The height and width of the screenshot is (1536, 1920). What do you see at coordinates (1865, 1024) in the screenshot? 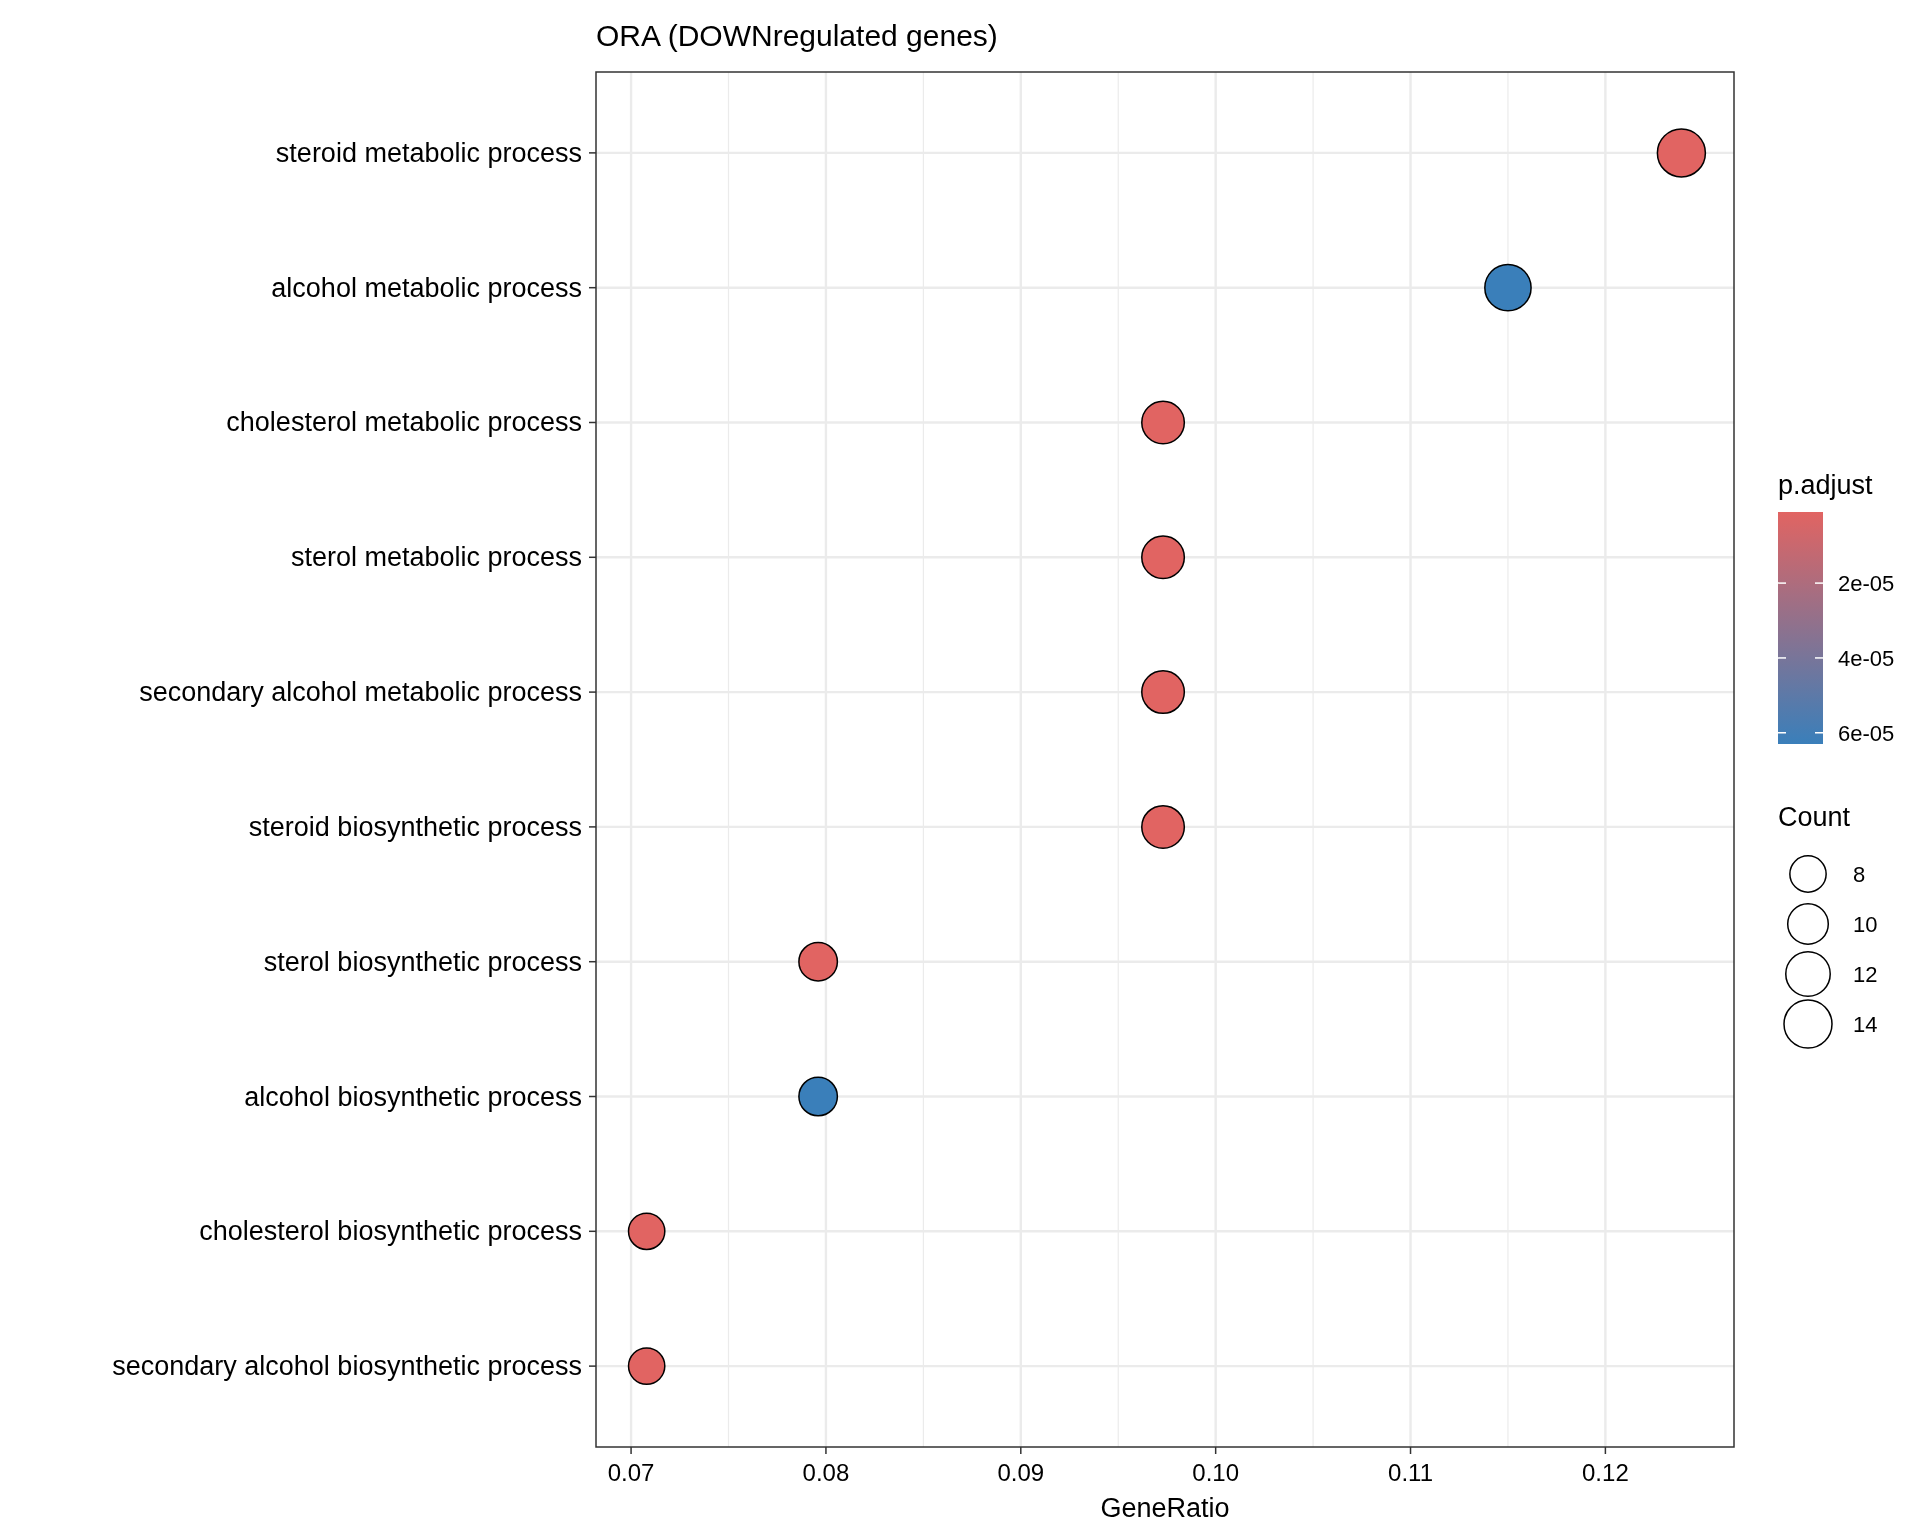
I see `legend-label: 14` at bounding box center [1865, 1024].